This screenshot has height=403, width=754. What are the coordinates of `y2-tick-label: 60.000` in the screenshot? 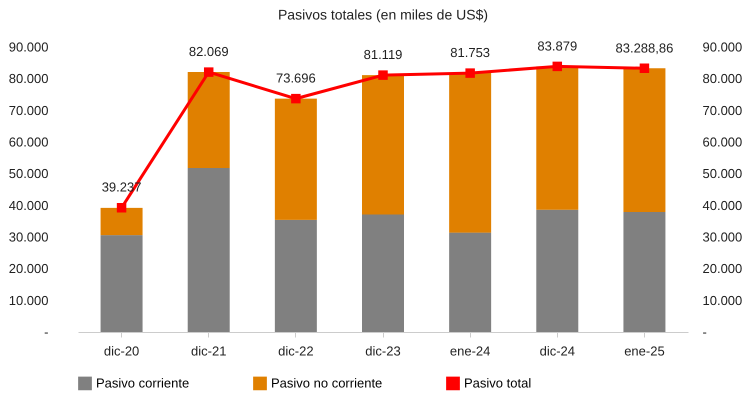 It's located at (722, 142).